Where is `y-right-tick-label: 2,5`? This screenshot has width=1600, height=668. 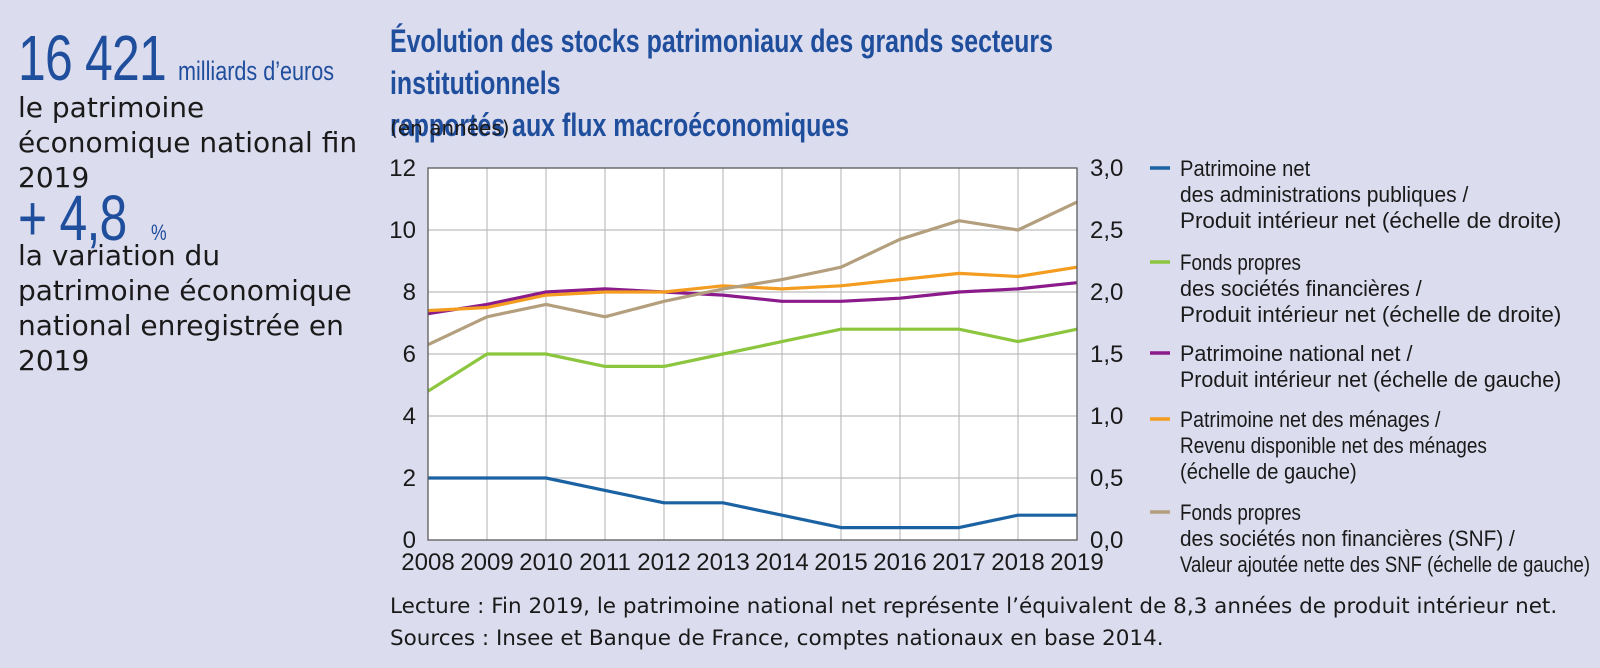
y-right-tick-label: 2,5 is located at coordinates (1106, 230).